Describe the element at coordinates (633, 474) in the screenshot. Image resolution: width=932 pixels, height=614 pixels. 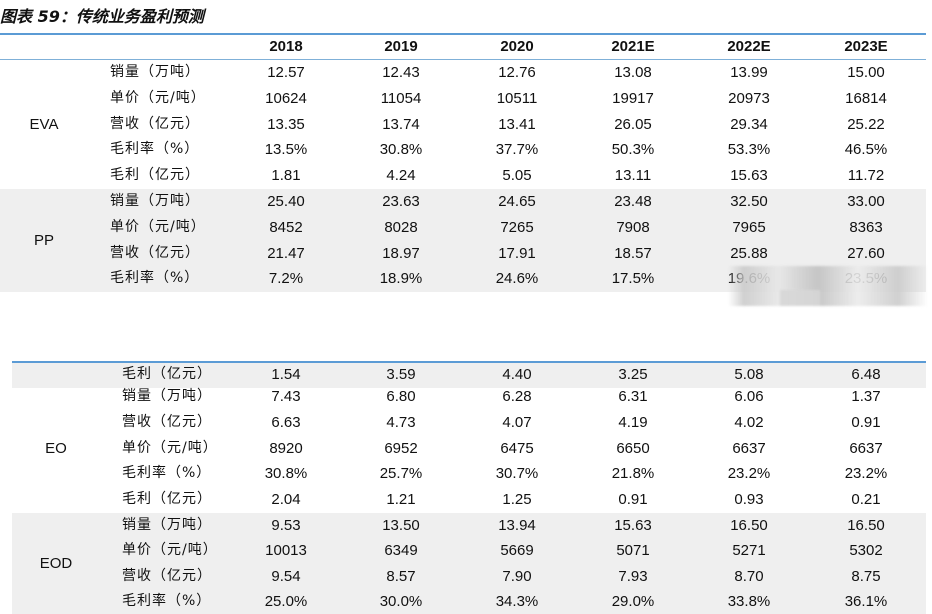
I see `value-cell: 21.8%` at that location.